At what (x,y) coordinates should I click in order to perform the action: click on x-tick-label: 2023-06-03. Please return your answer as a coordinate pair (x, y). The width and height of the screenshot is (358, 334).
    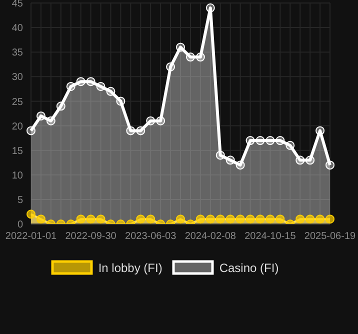
    Looking at the image, I should click on (151, 236).